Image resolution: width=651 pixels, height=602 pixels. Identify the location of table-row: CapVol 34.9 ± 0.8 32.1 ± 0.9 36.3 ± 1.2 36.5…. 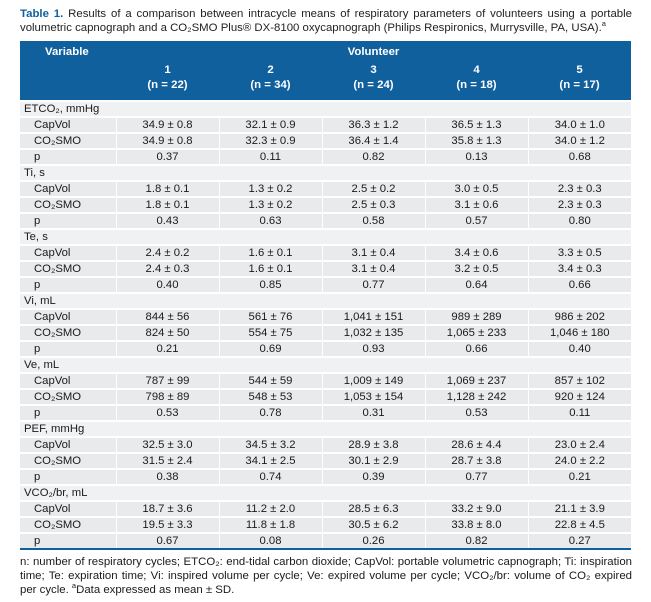
(326, 124).